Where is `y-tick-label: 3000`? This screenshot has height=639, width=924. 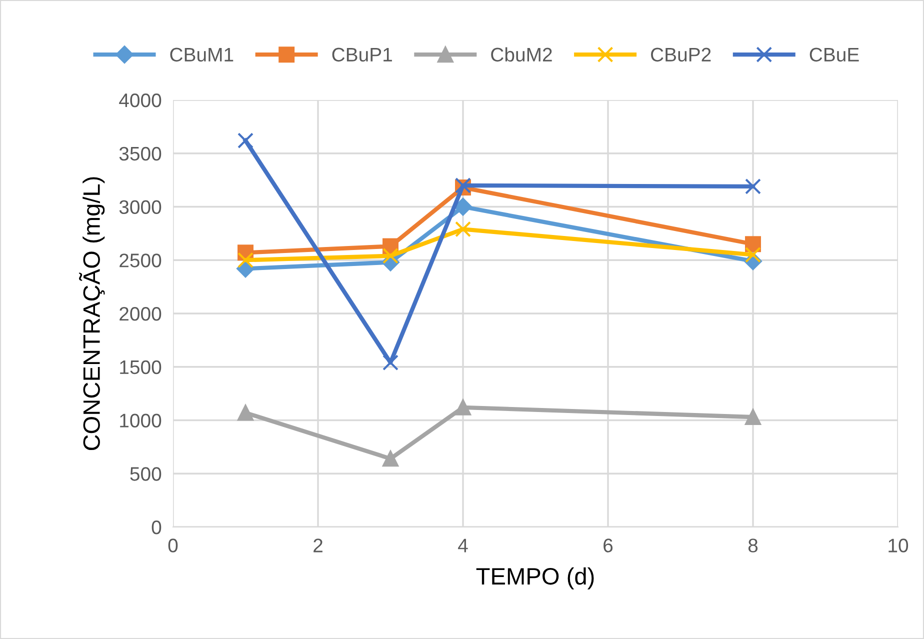 y-tick-label: 3000 is located at coordinates (140, 207).